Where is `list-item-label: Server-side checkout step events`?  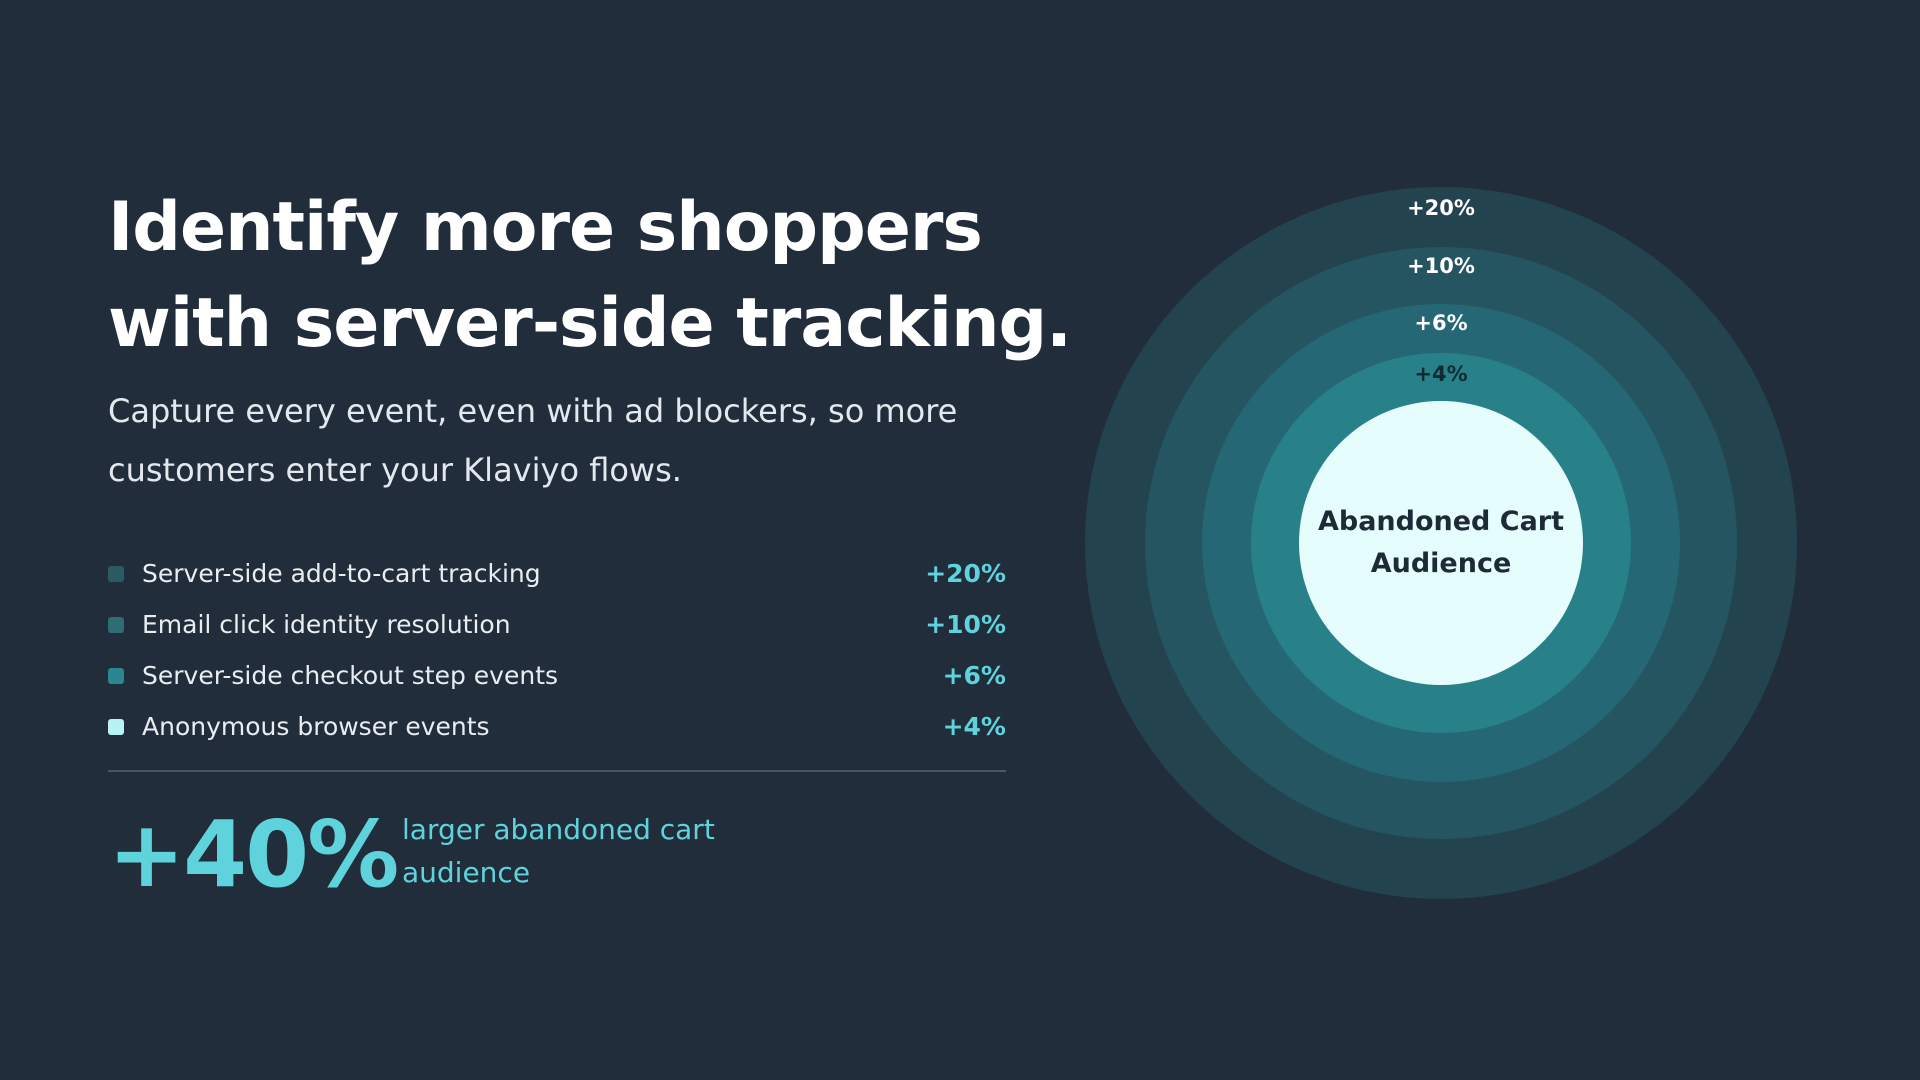
list-item-label: Server-side checkout step events is located at coordinates (350, 675).